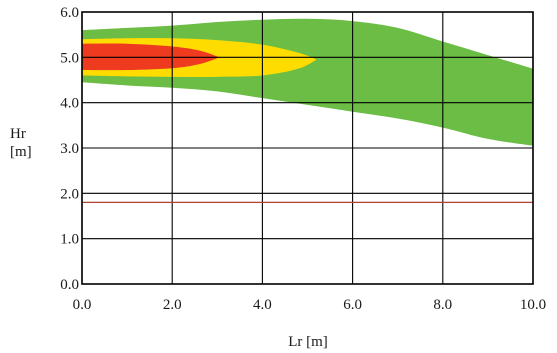  I want to click on x-tick-label: 2.0, so click(172, 305).